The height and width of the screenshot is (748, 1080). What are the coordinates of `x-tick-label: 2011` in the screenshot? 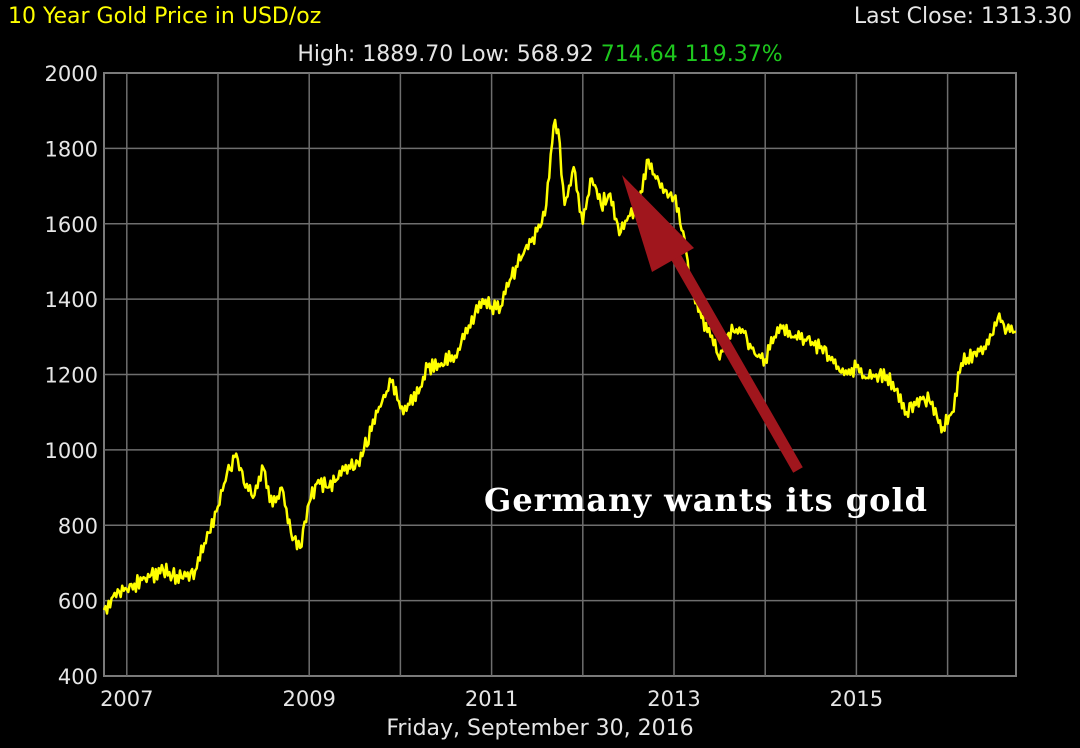 It's located at (491, 699).